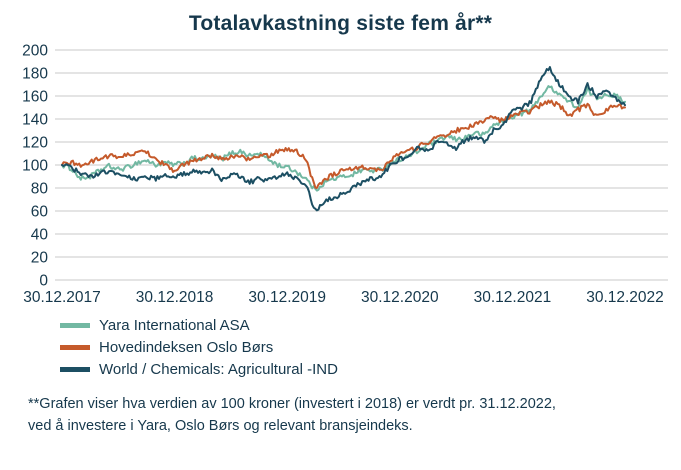 This screenshot has height=470, width=681. I want to click on x-axis-tick-label: 30.12.2019, so click(287, 297).